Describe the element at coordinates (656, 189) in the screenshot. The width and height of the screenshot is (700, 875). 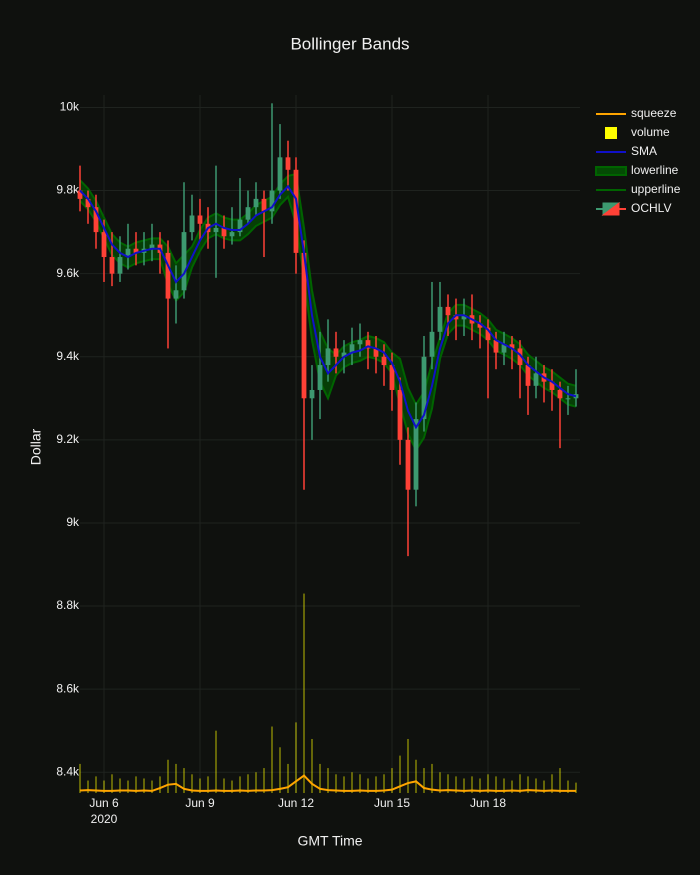
I see `legend-label: upperline` at that location.